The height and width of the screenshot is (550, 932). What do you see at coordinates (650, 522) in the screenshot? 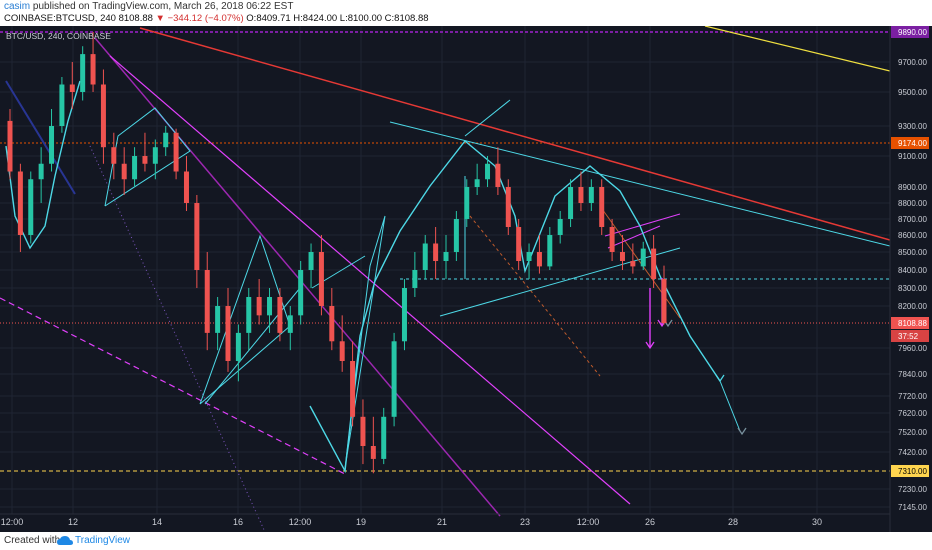
I see `x-tick-label: 26` at bounding box center [650, 522].